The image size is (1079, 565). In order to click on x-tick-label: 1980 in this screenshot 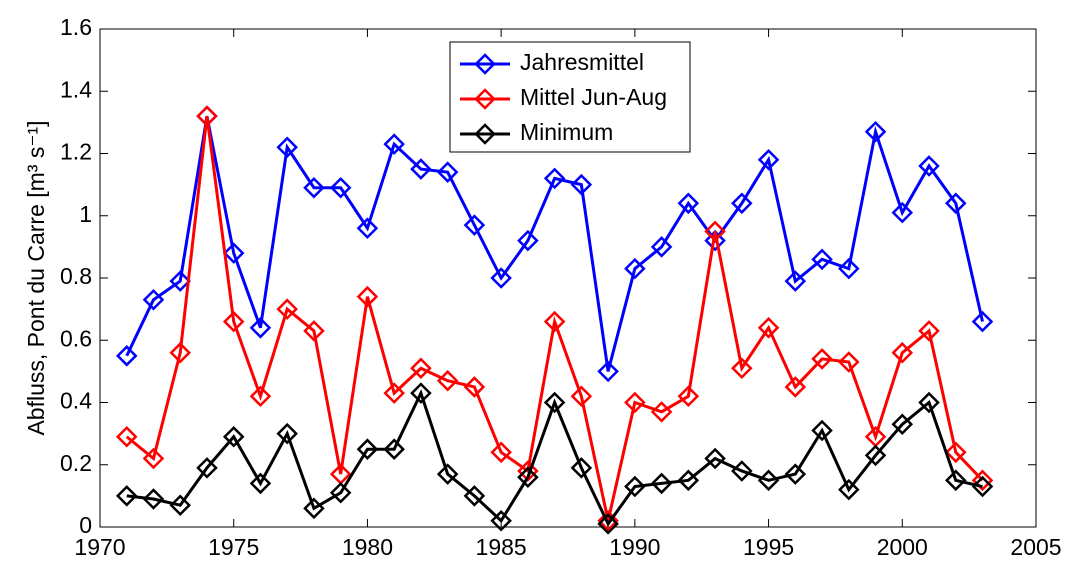, I will do `click(367, 547)`.